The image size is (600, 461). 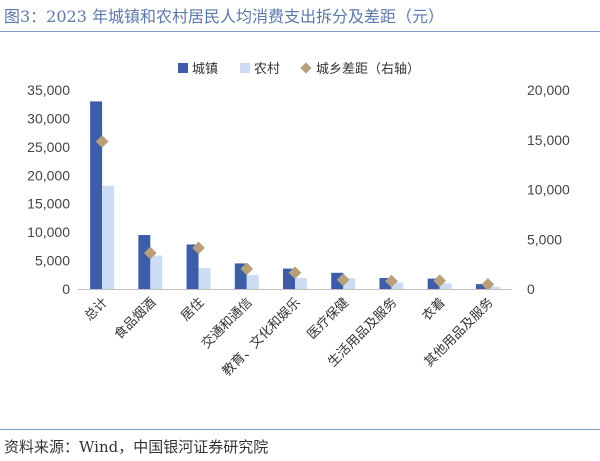 What do you see at coordinates (531, 289) in the screenshot?
I see `y-right-tick-label: 0` at bounding box center [531, 289].